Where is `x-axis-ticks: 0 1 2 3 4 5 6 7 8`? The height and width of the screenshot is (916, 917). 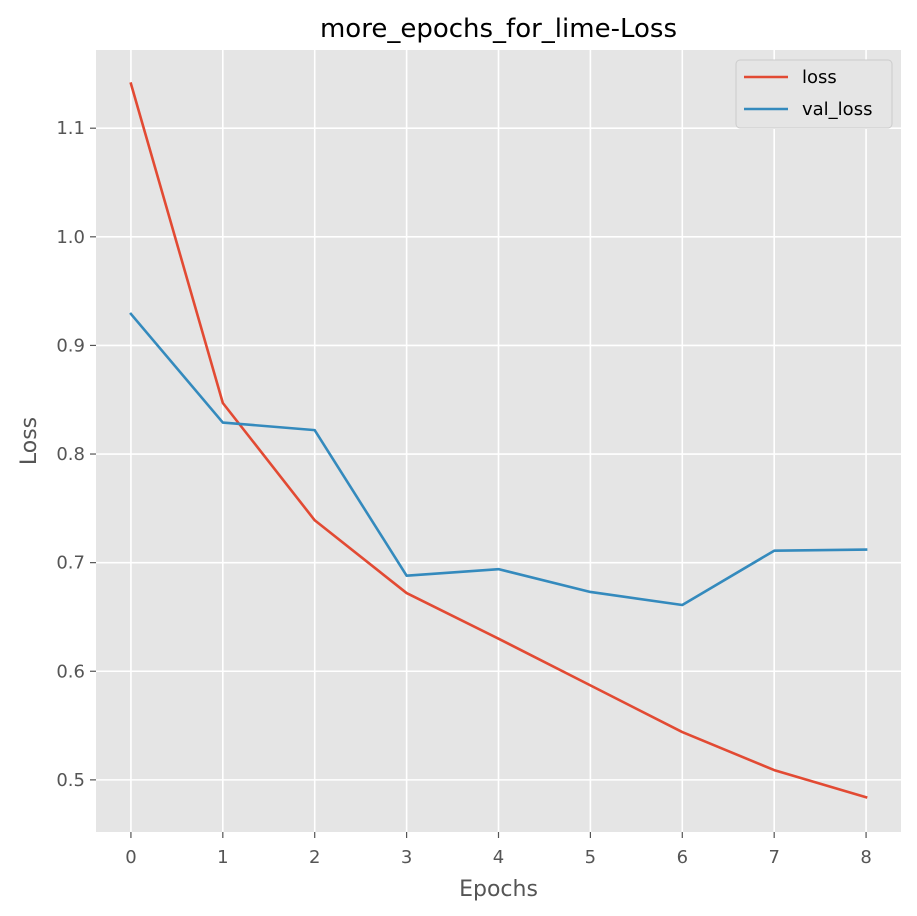
x-axis-ticks: 0 1 2 3 4 5 6 7 8 is located at coordinates (498, 850).